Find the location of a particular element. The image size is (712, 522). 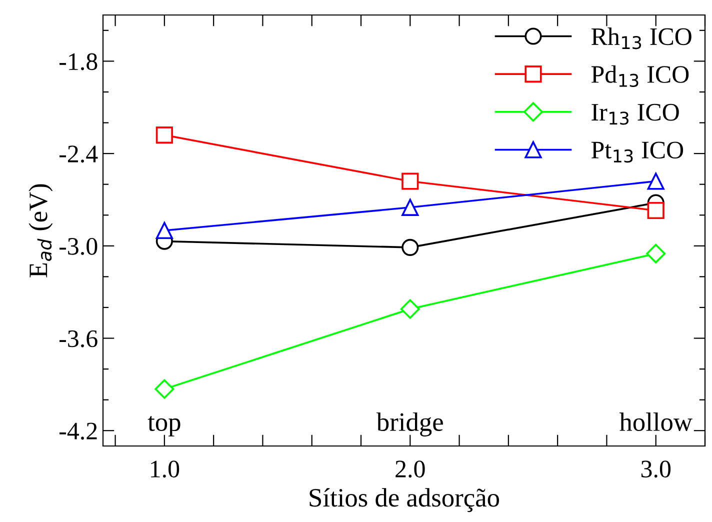

y-tick-label: -4.2 is located at coordinates (78, 431).